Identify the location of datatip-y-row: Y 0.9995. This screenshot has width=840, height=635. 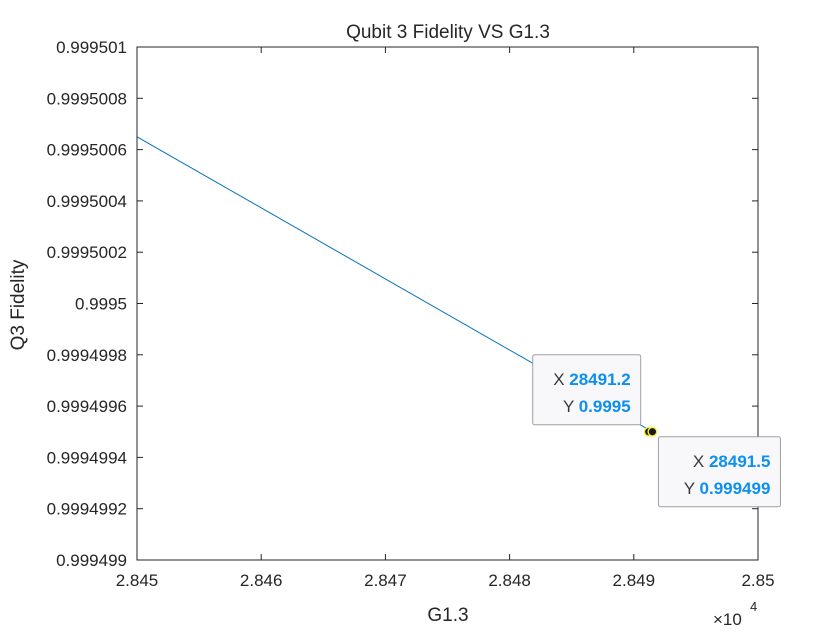
(597, 406).